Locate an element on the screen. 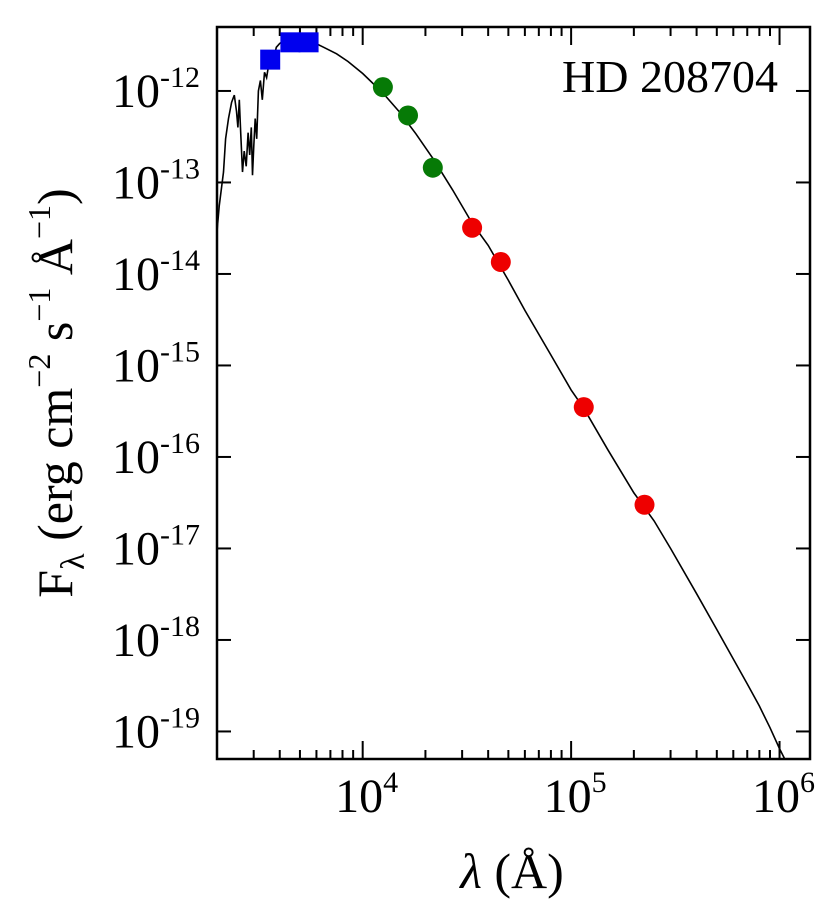 The width and height of the screenshot is (831, 915). x-tick-label: 10⁶ is located at coordinates (783, 794).